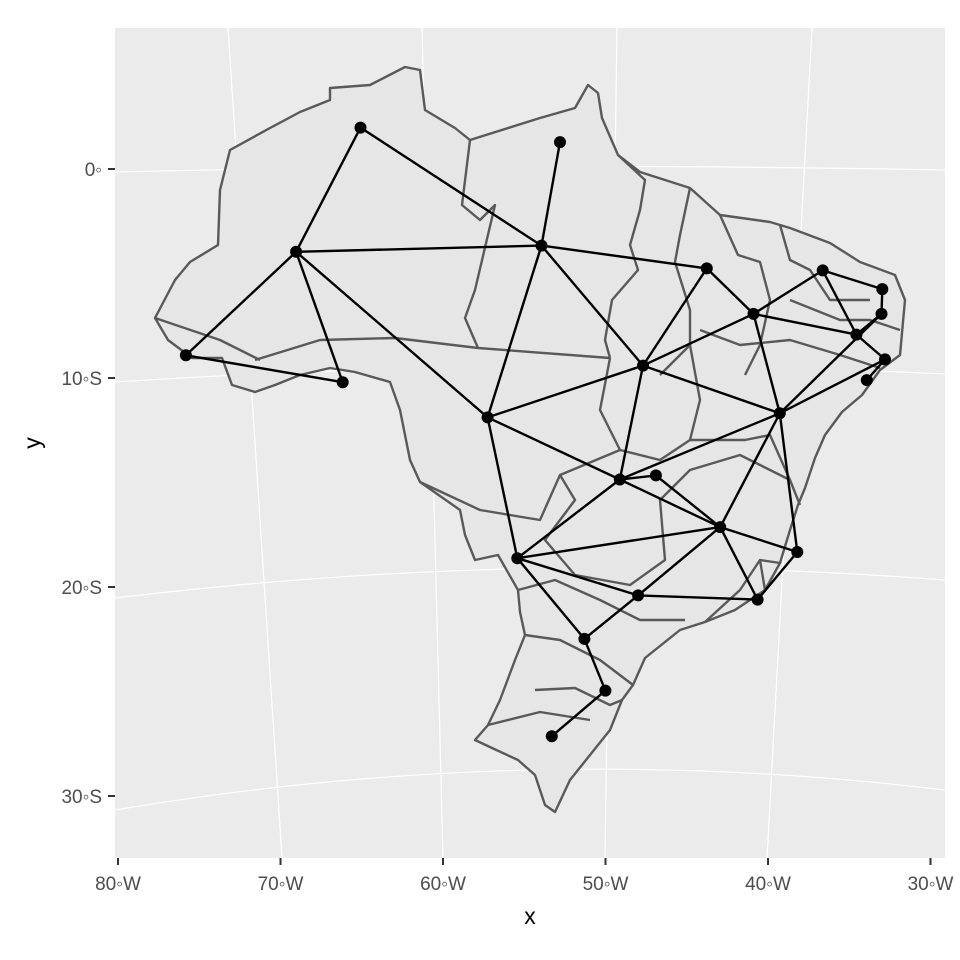 The image size is (960, 960). I want to click on state-border-ms-sp, so click(601, 600).